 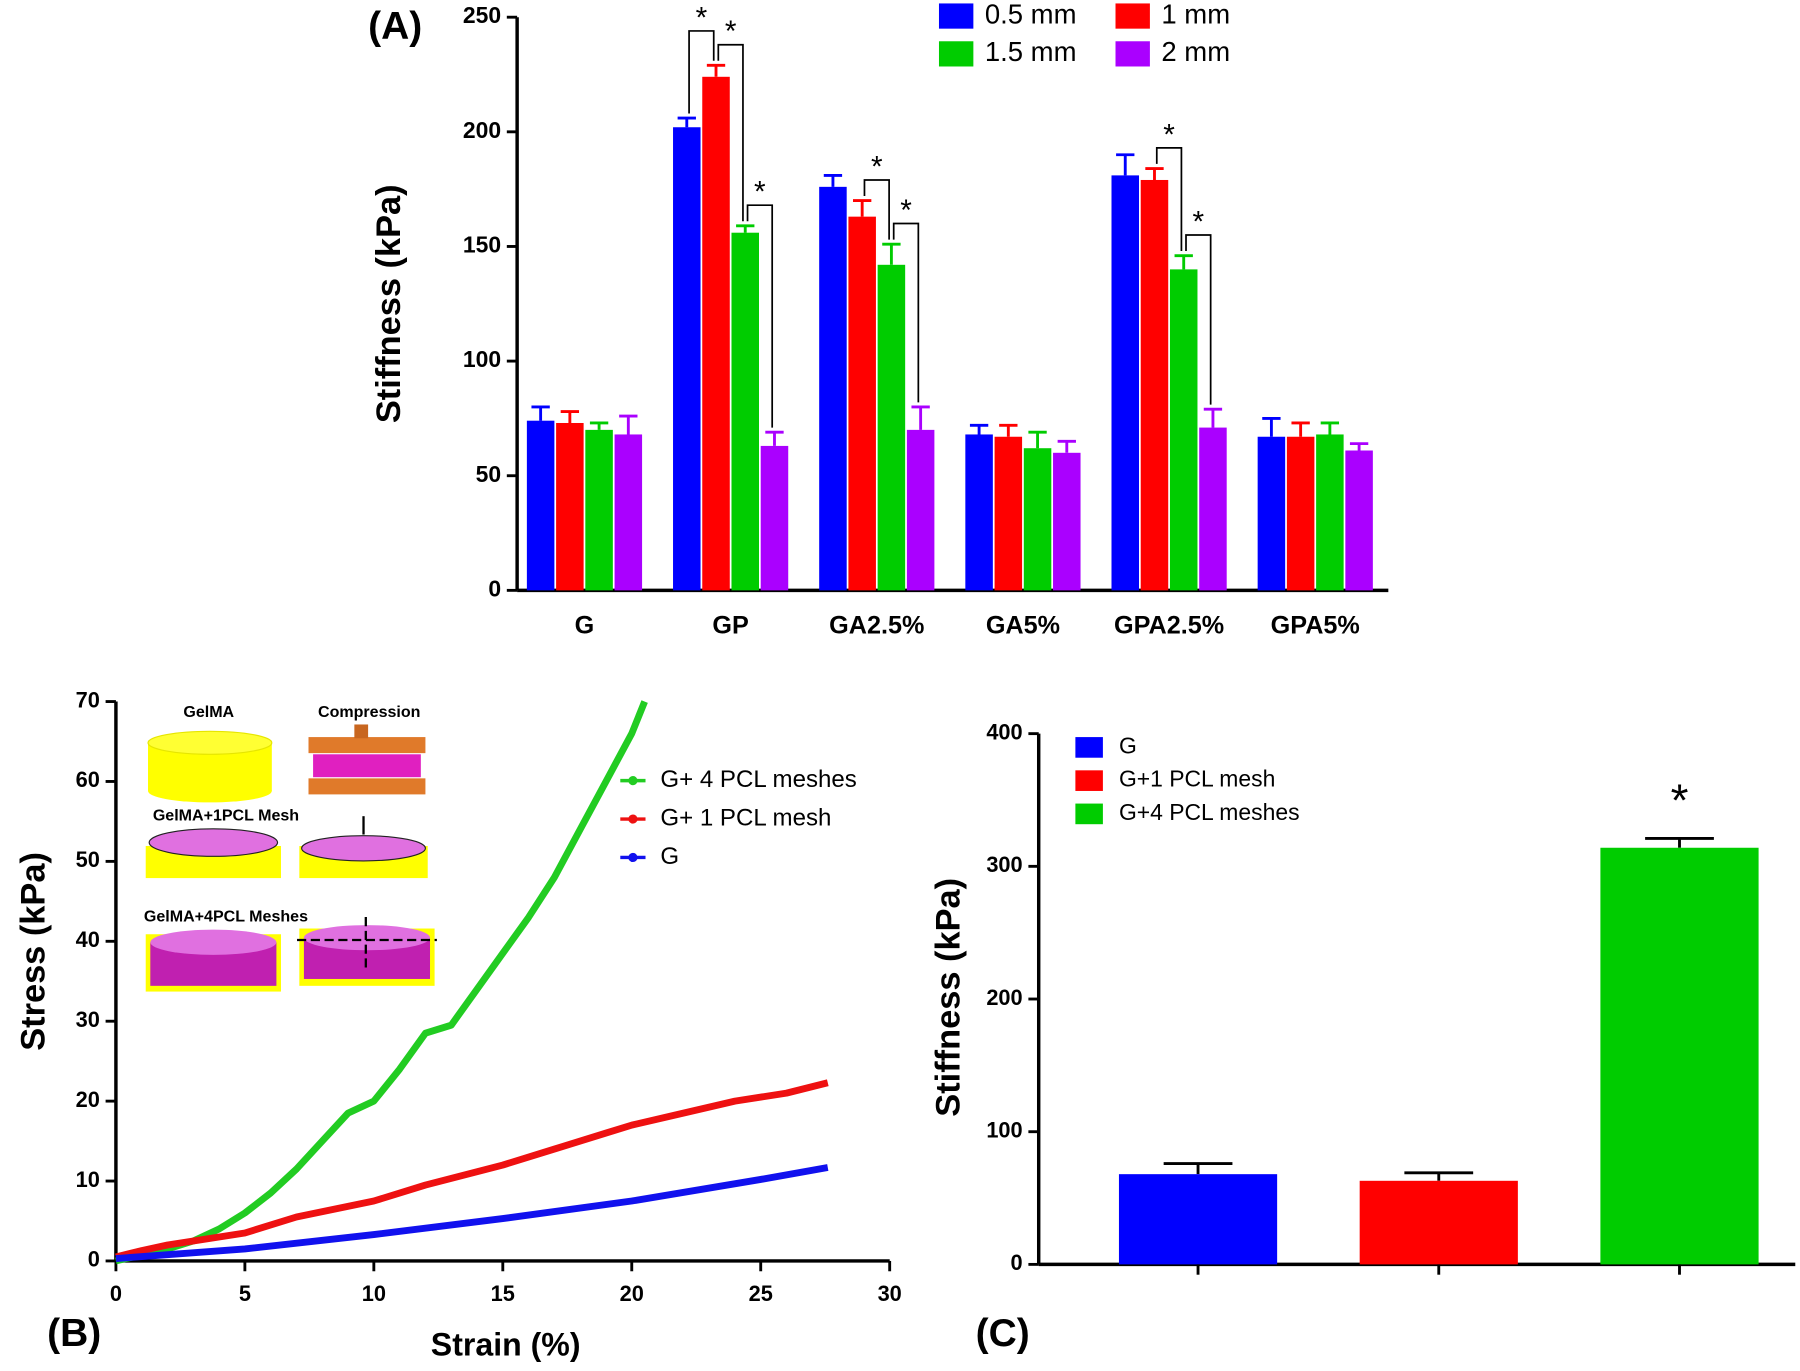 I want to click on x-tick-label: GA5%, so click(x=1023, y=626).